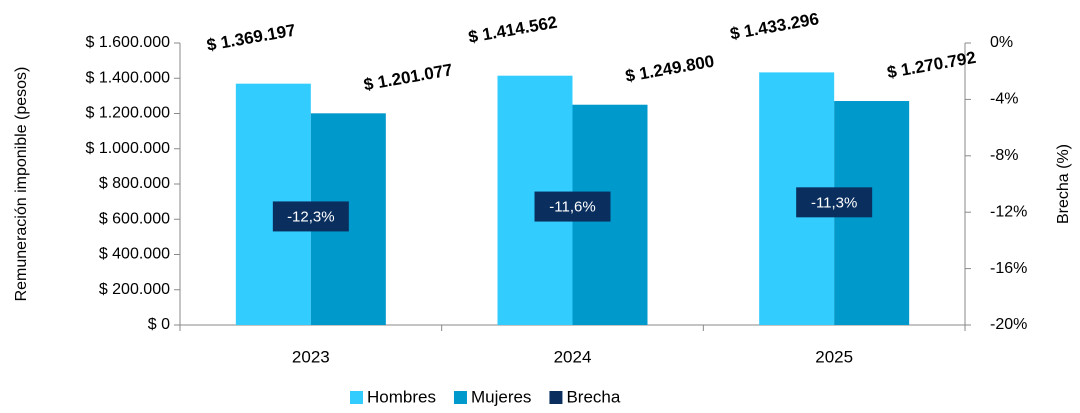  Describe the element at coordinates (775, 26) in the screenshot. I see `value-label: $ 1.433.296` at that location.